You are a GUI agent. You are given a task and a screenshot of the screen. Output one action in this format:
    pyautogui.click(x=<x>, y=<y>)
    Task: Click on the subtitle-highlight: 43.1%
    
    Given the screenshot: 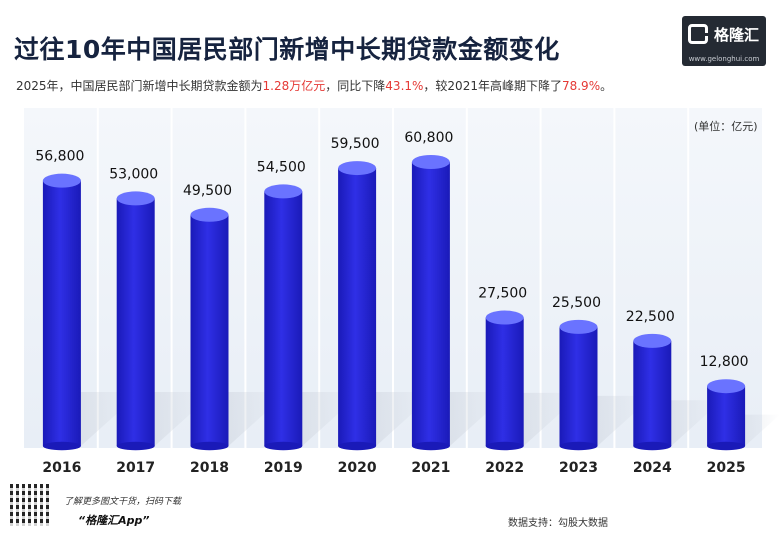 What is the action you would take?
    pyautogui.click(x=404, y=86)
    